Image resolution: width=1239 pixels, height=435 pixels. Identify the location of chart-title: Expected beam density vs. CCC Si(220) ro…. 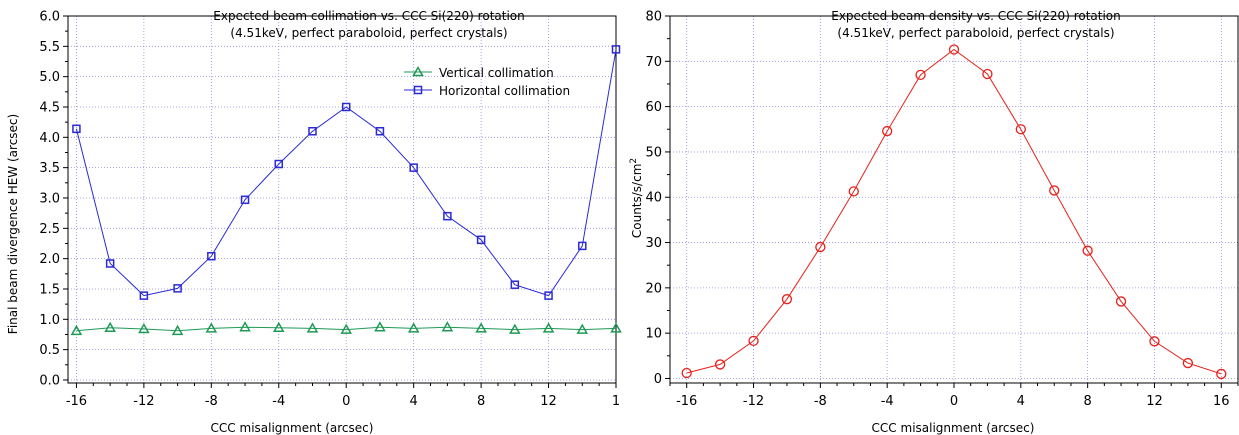
(976, 16).